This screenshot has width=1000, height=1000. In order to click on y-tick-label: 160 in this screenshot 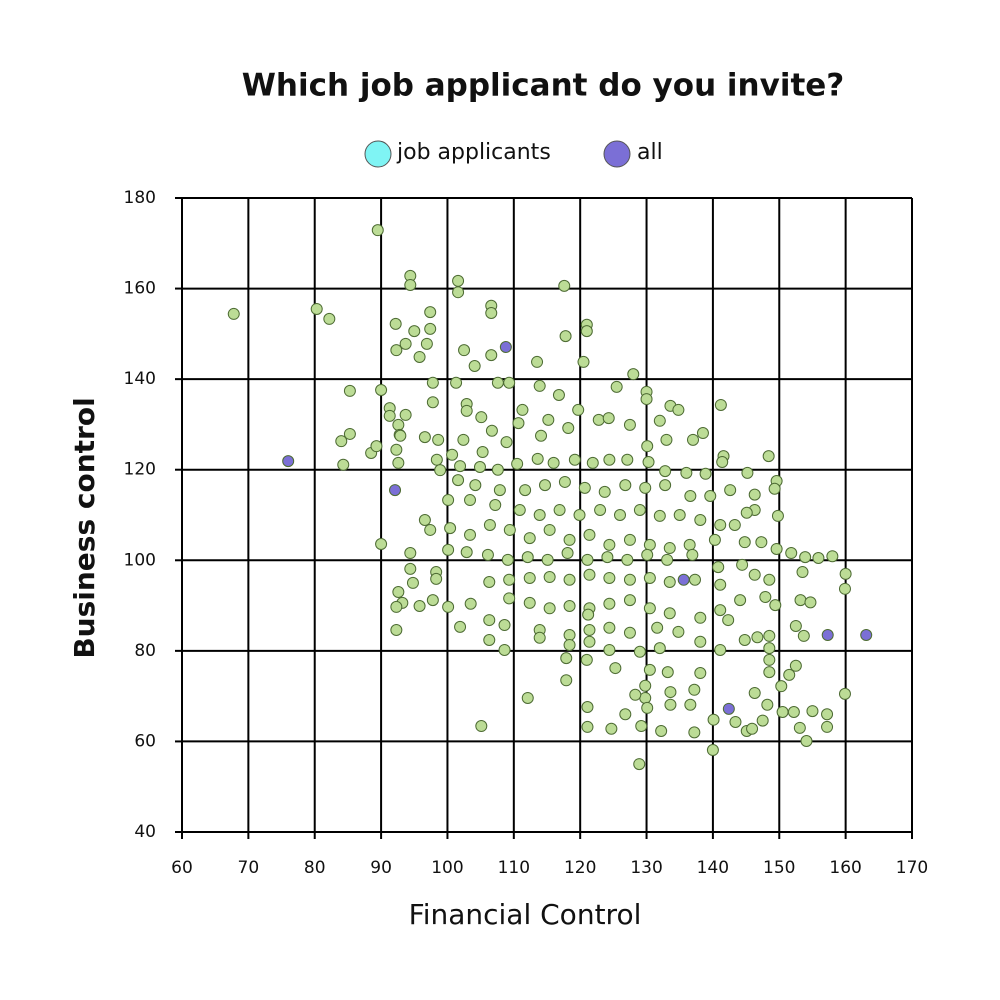, I will do `click(140, 289)`.